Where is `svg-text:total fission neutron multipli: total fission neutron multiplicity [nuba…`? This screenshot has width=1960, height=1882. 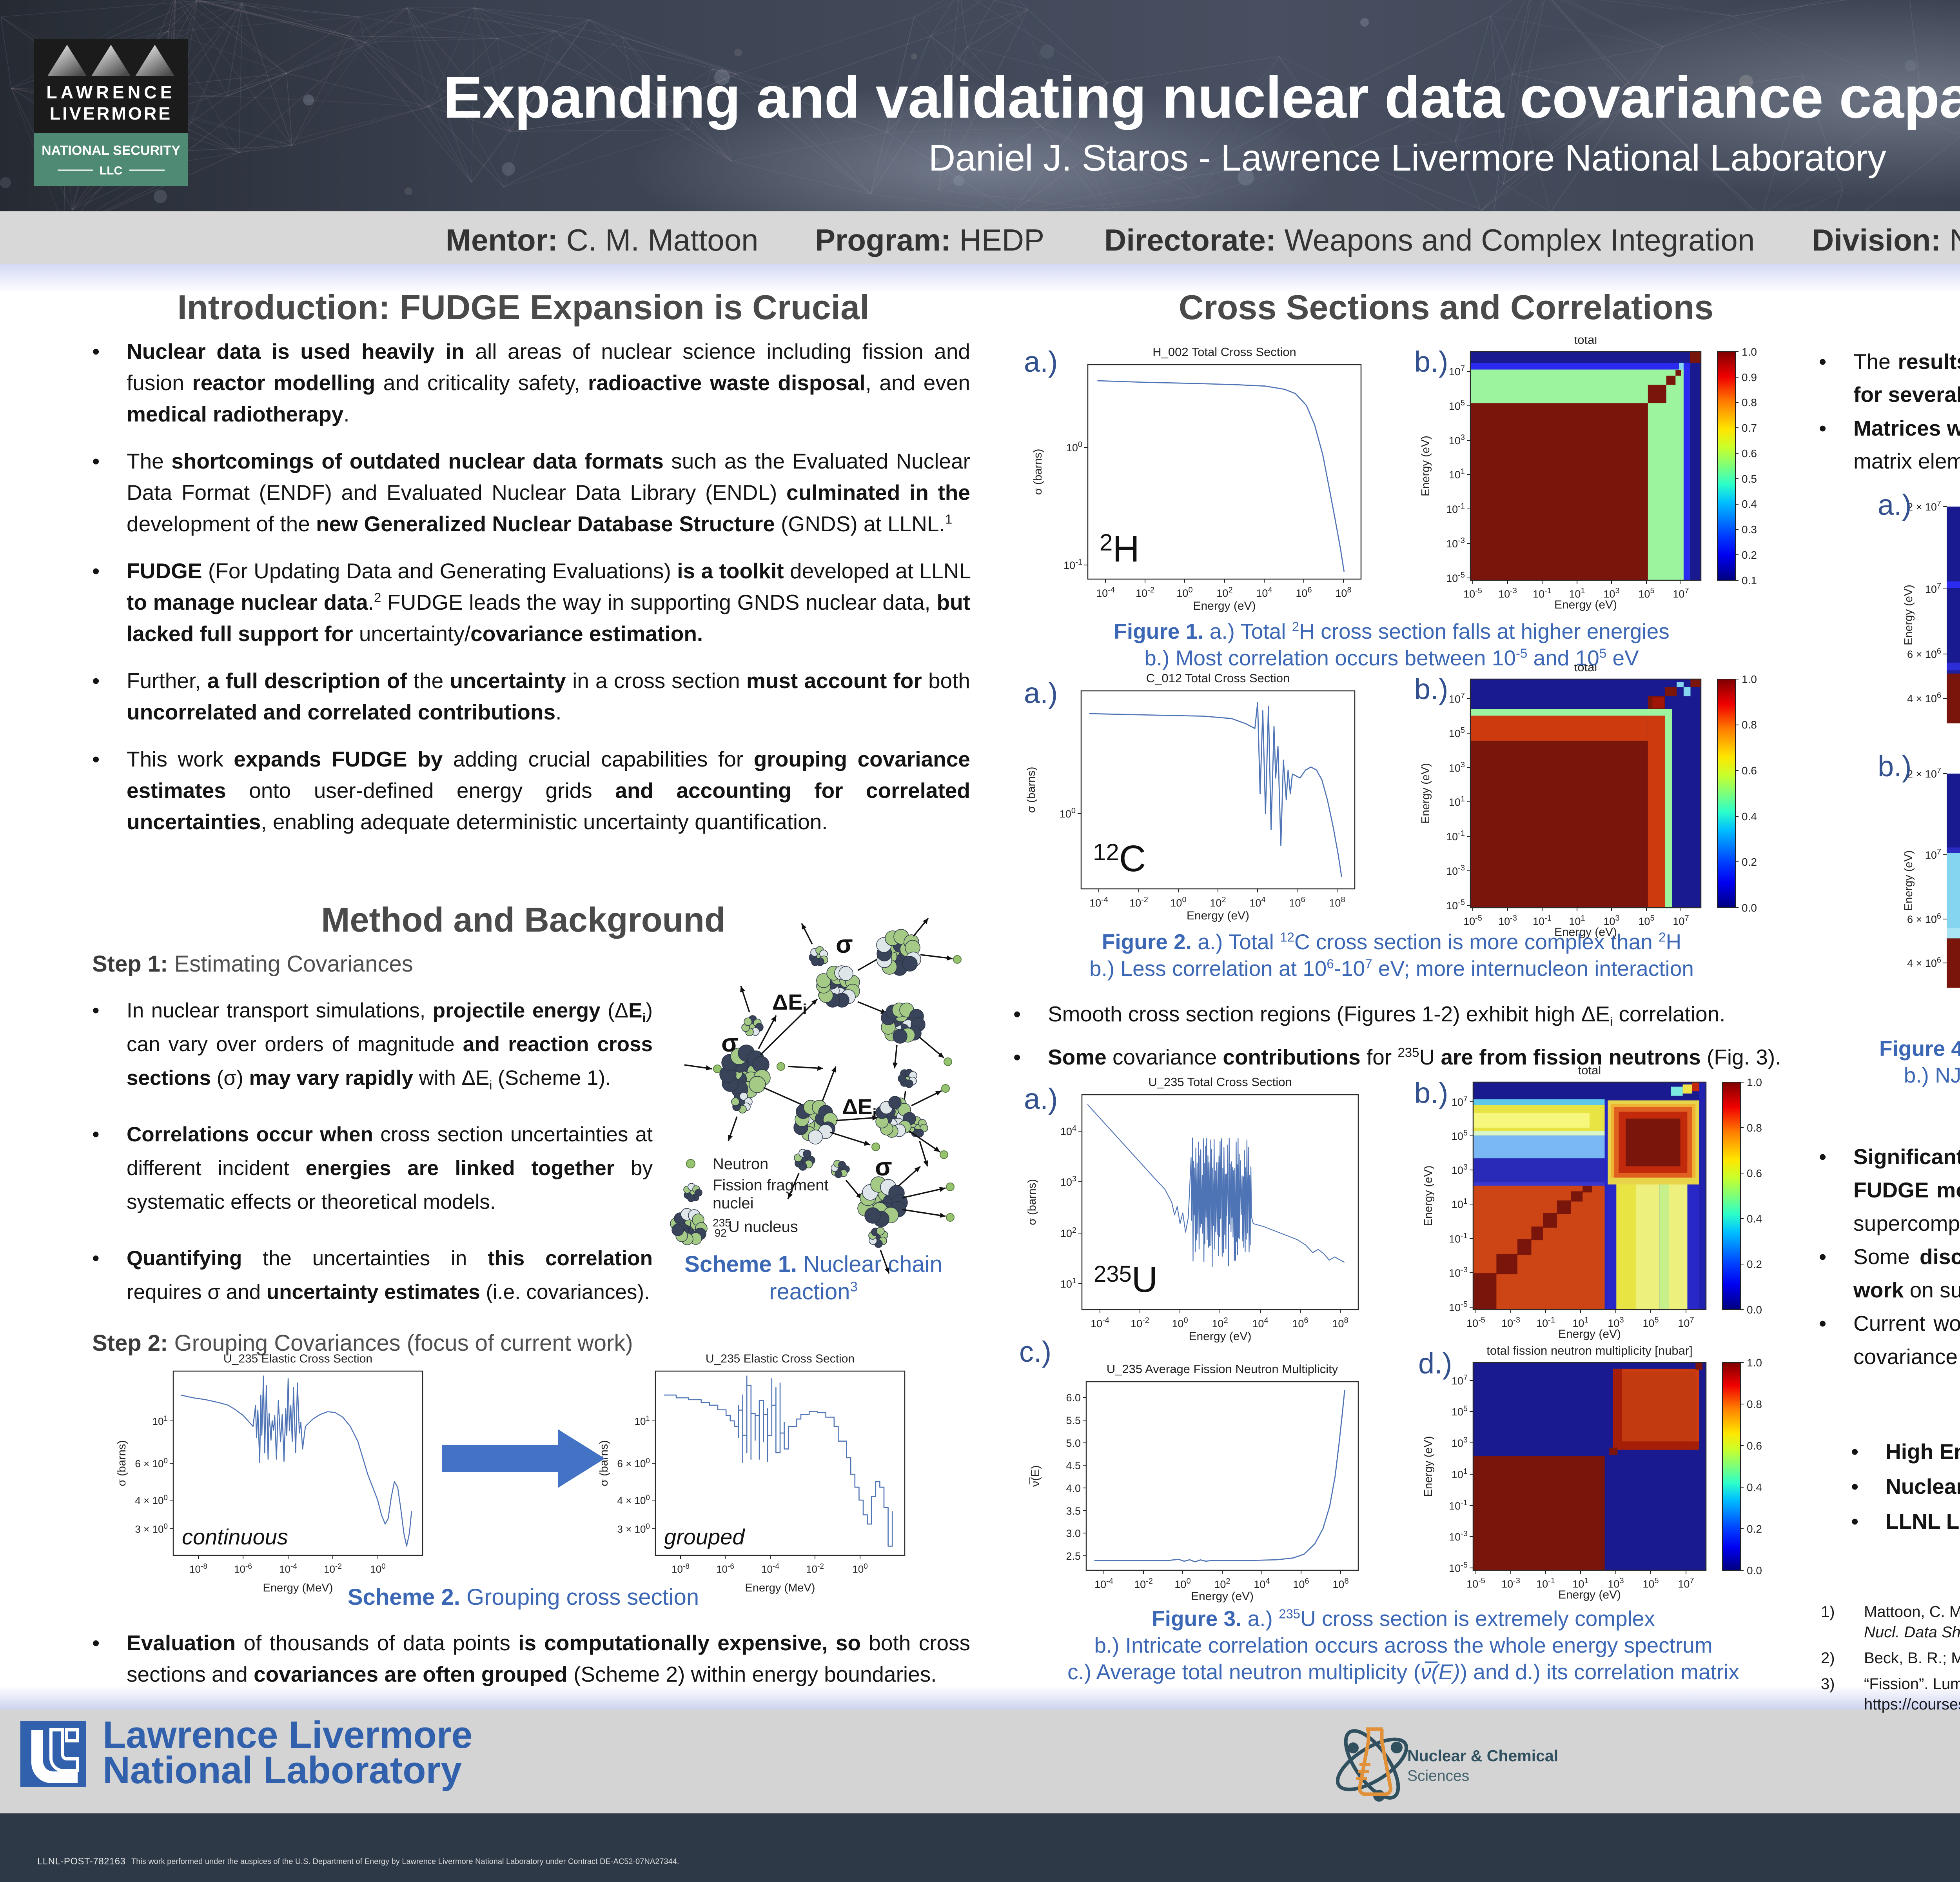
svg-text:total fission neutron multipli: total fission neutron multiplicity [nuba… is located at coordinates (1589, 1350).